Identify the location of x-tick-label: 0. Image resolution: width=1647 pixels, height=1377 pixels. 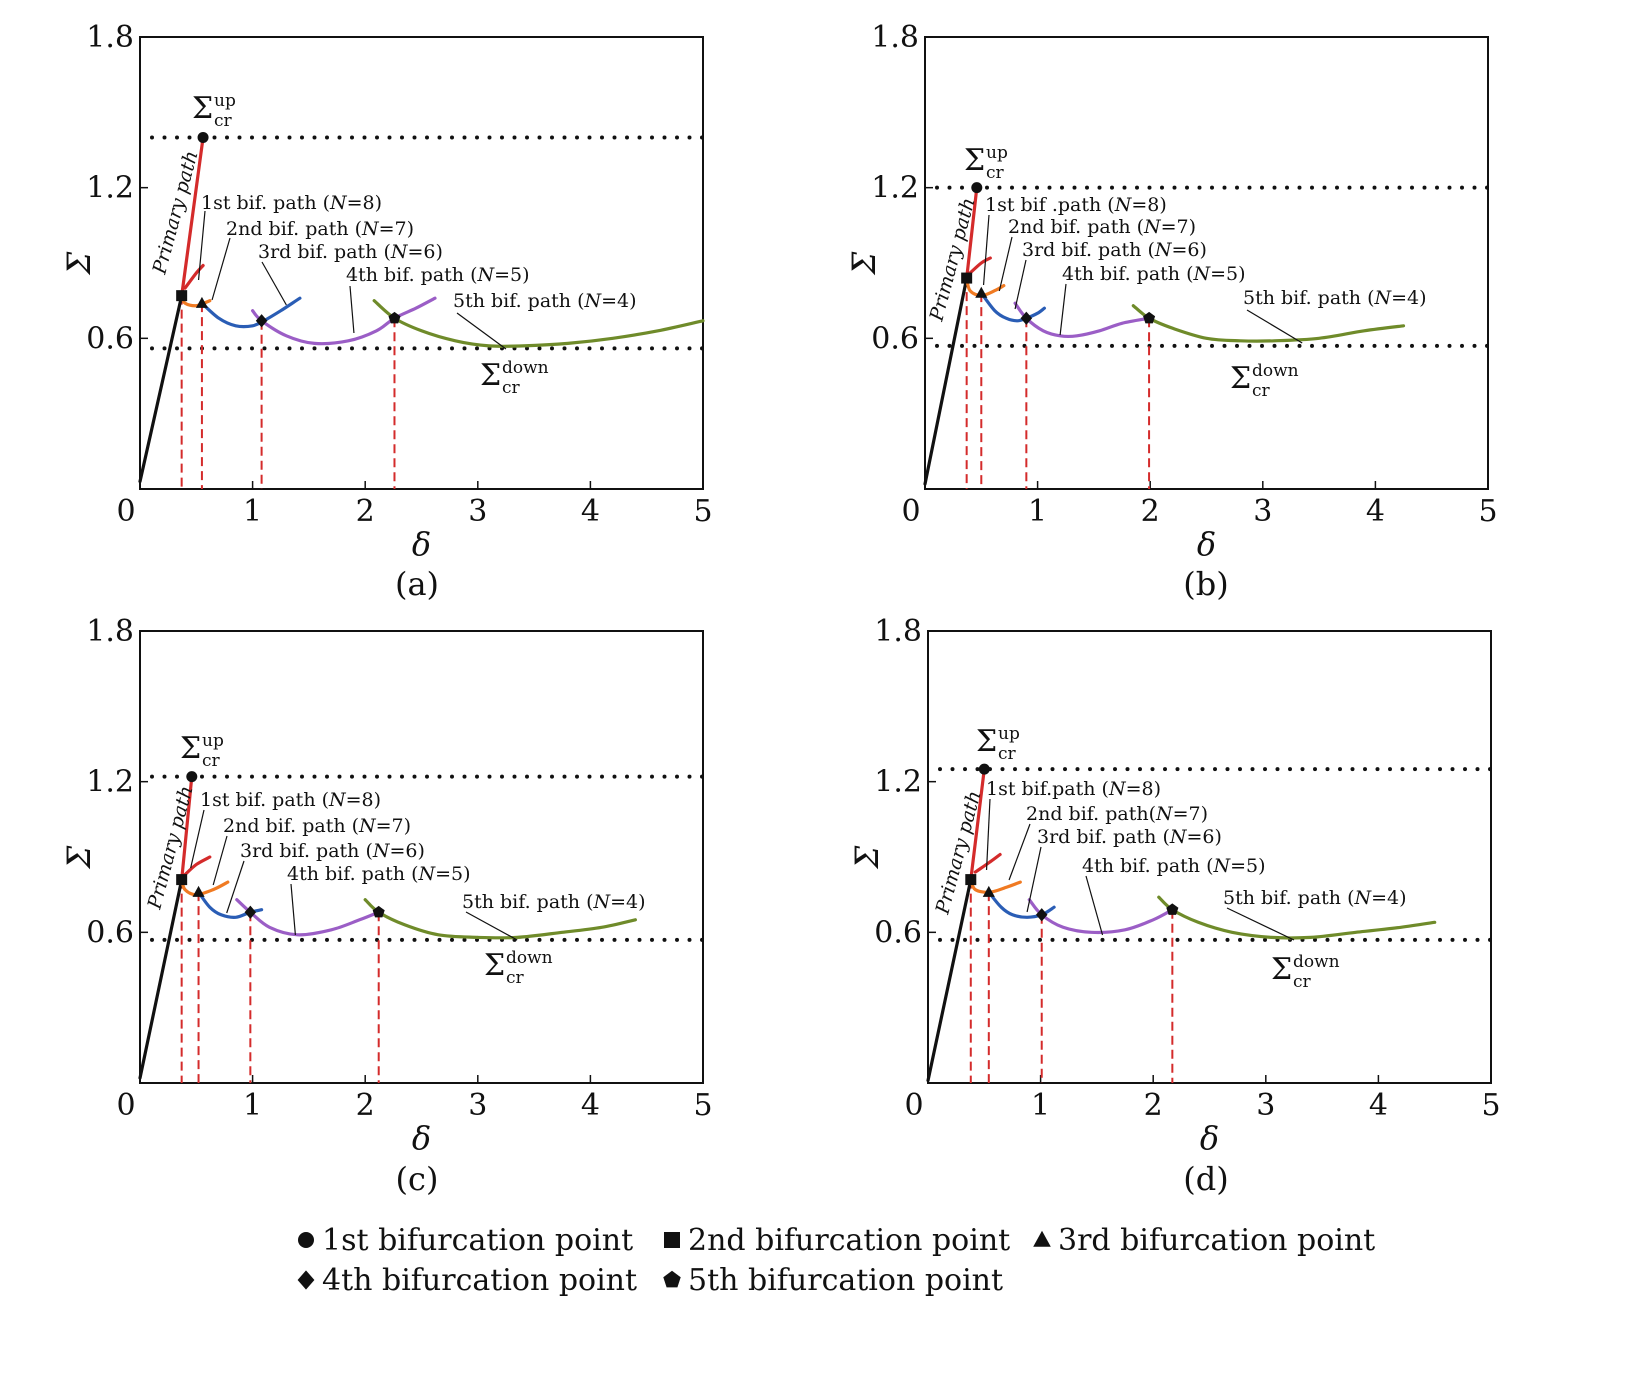
(910, 511).